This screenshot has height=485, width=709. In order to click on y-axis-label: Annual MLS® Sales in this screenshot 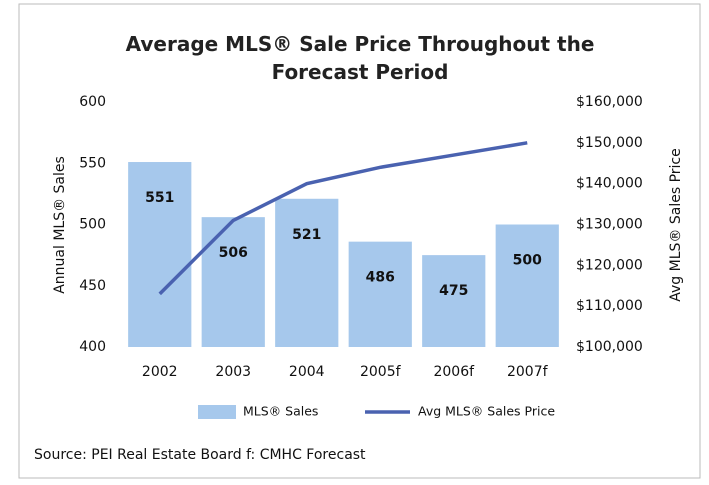, I will do `click(60, 225)`.